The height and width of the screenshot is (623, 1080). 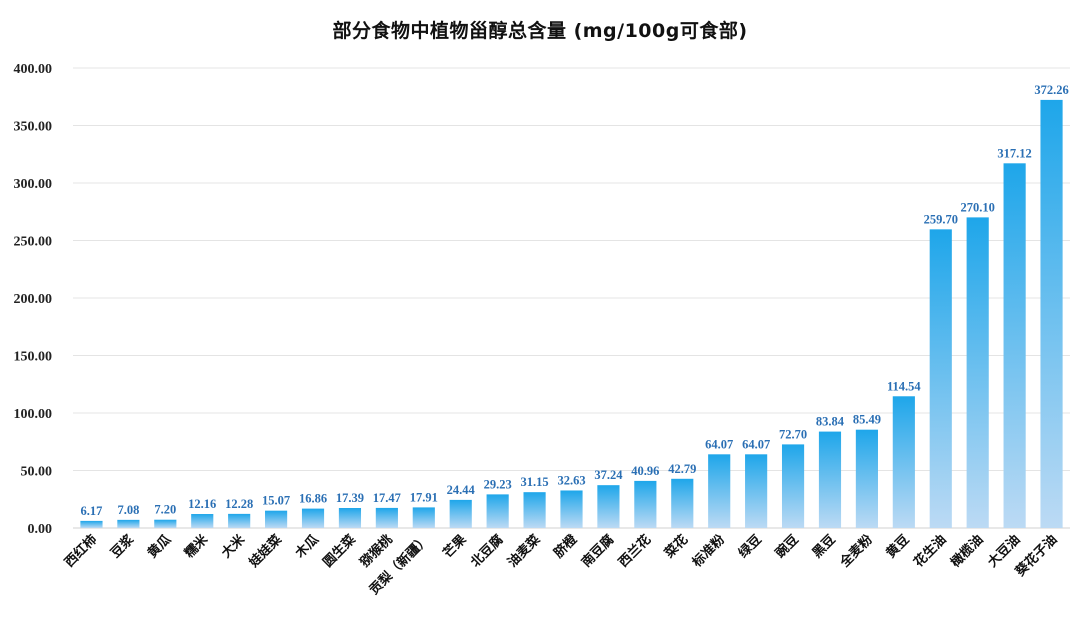 What do you see at coordinates (1051, 90) in the screenshot?
I see `data-label: 372.26` at bounding box center [1051, 90].